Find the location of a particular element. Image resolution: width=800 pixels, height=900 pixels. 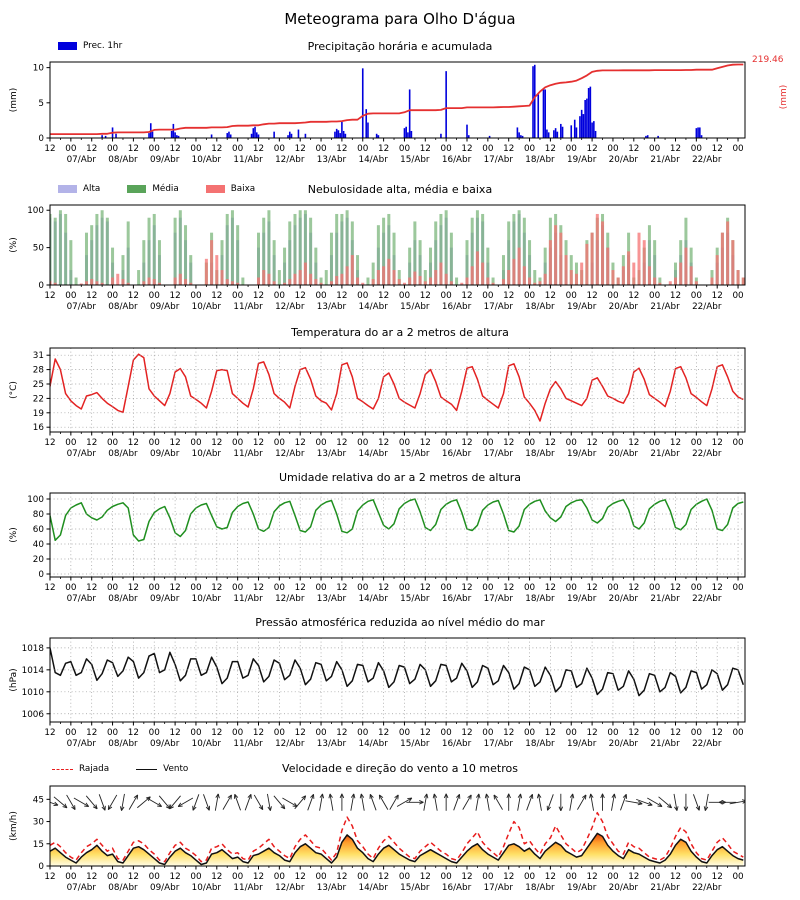

svg-text: 22/Abr is located at coordinates (707, 888).